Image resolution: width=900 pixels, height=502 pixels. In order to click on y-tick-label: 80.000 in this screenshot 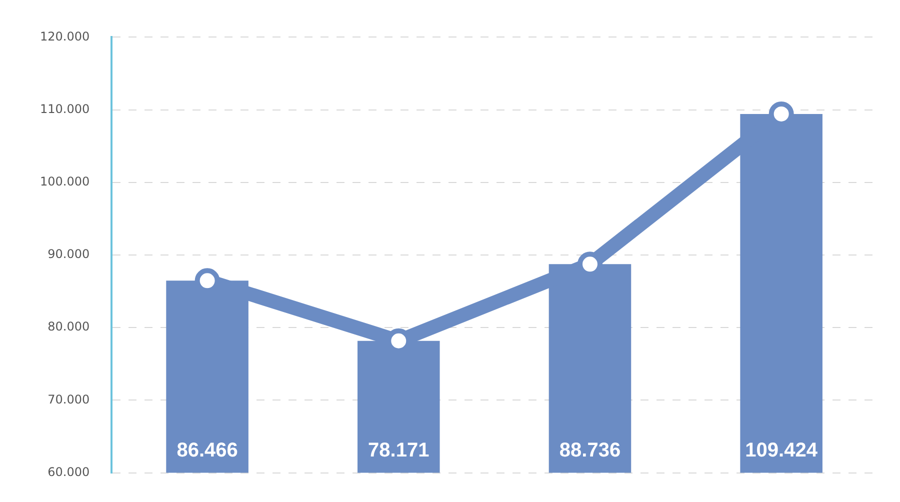, I will do `click(69, 327)`.